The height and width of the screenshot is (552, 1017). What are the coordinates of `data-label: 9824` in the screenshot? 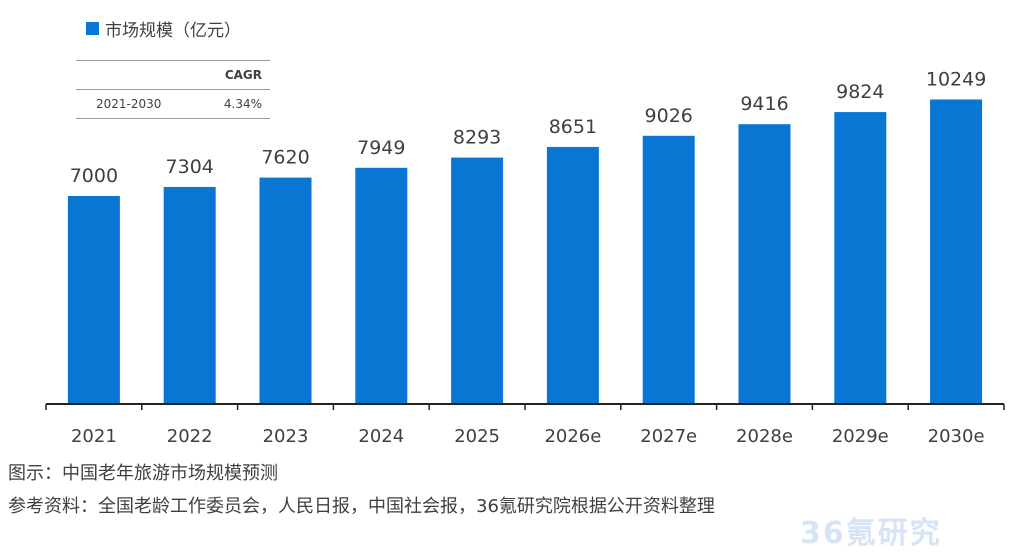 It's located at (860, 92).